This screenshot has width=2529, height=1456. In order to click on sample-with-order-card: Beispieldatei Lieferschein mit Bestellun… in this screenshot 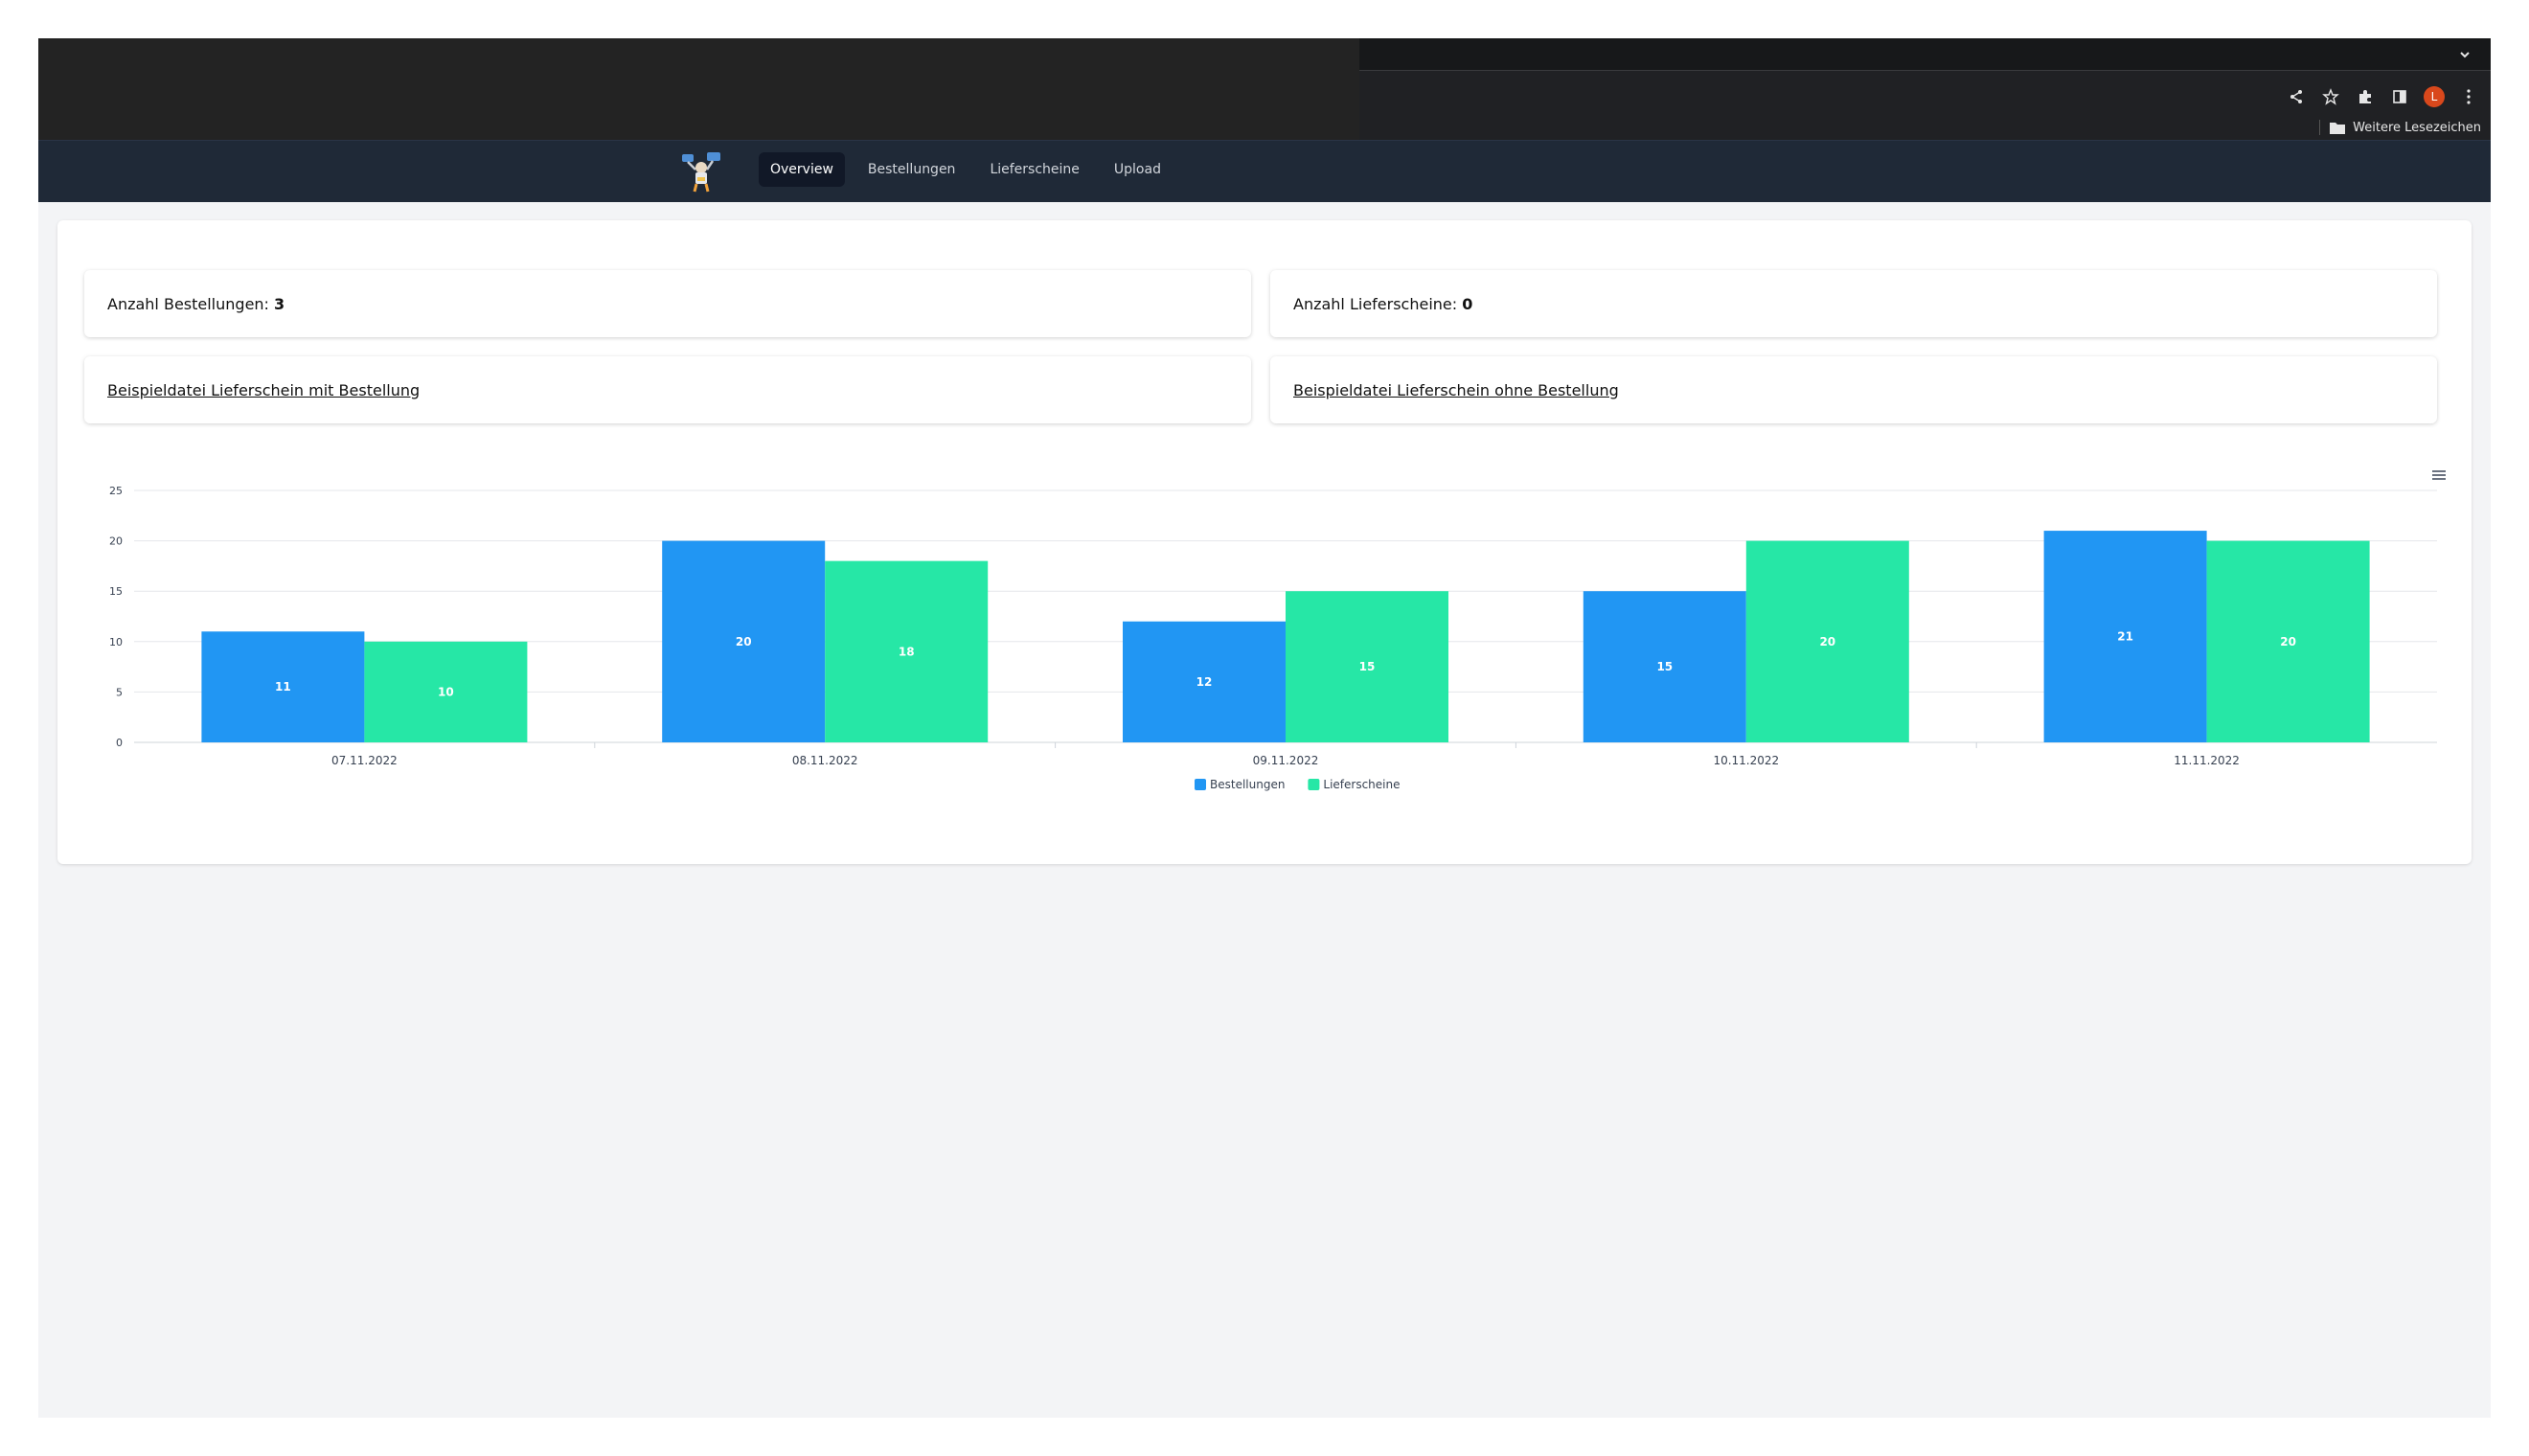, I will do `click(667, 389)`.